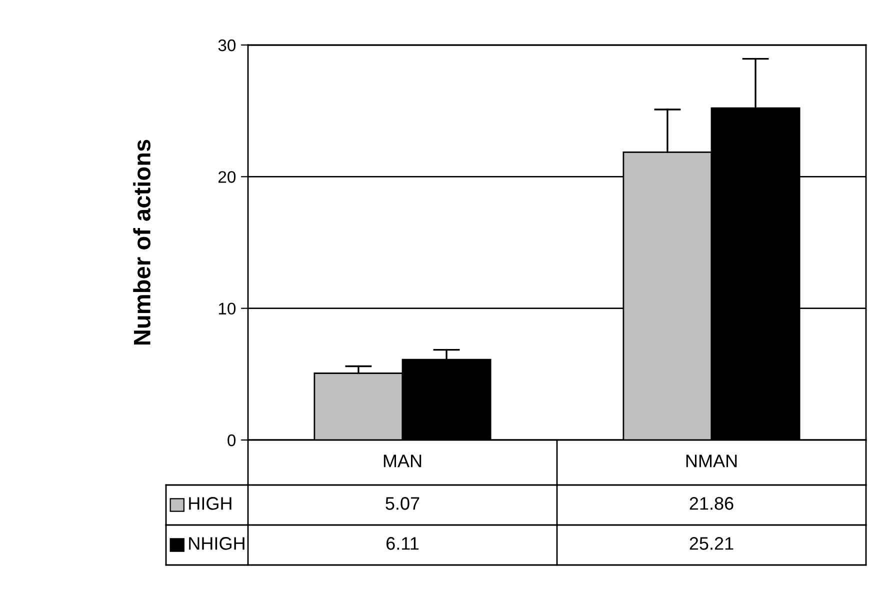 This screenshot has width=891, height=607. Describe the element at coordinates (141, 242) in the screenshot. I see `y-axis-title: Number of actions` at that location.